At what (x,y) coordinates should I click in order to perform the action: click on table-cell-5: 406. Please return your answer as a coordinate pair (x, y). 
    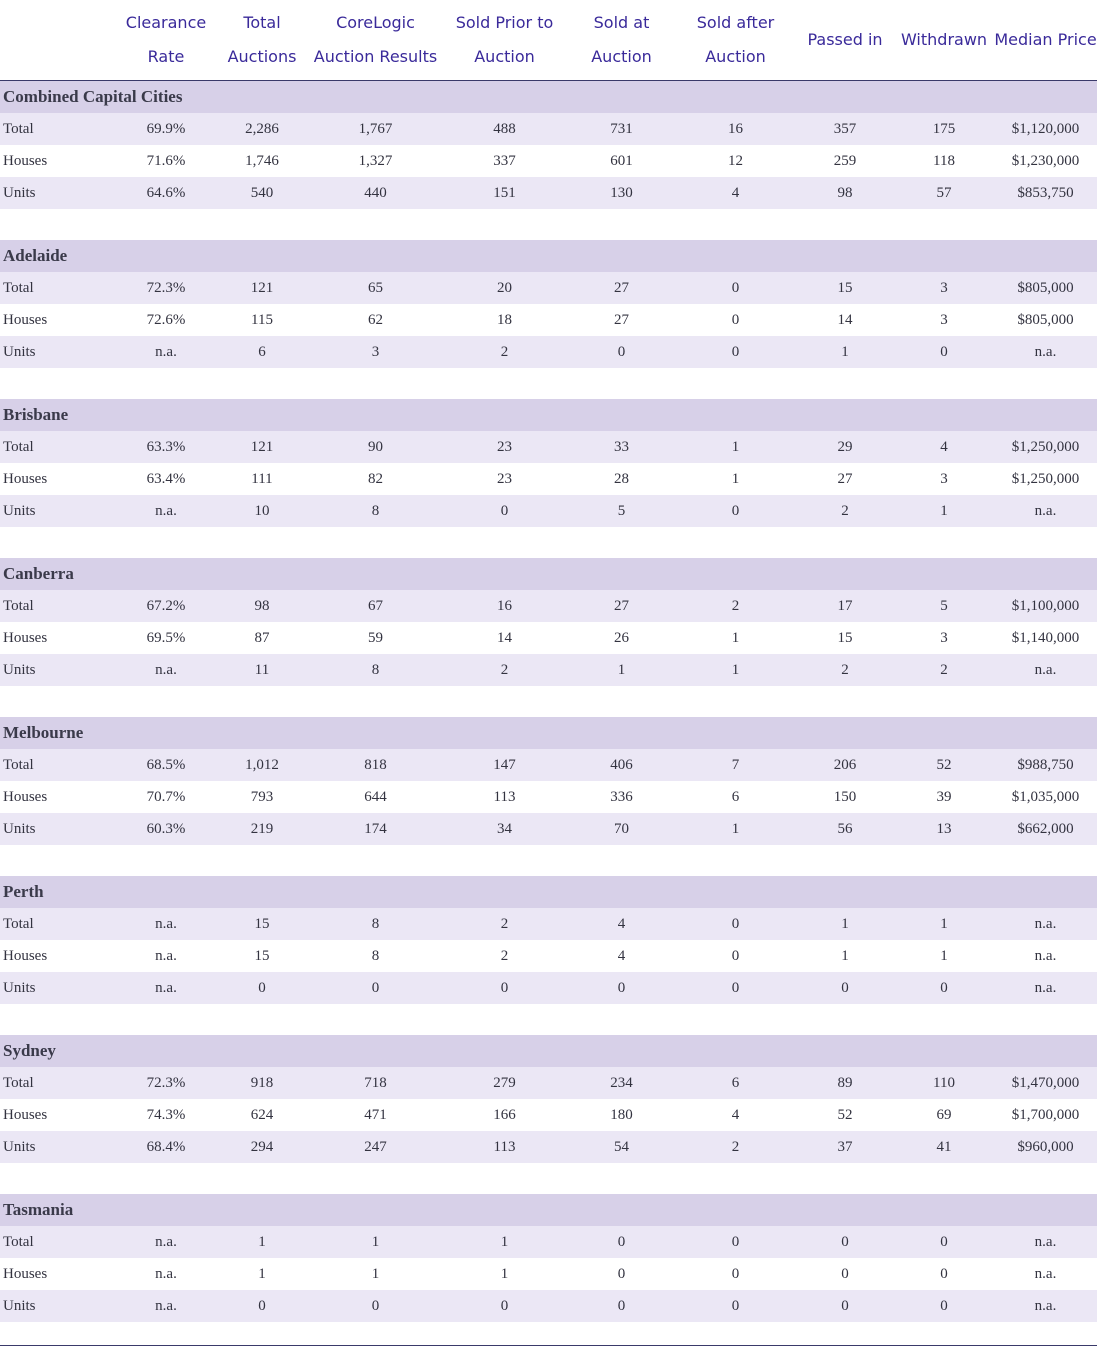
    Looking at the image, I should click on (621, 765).